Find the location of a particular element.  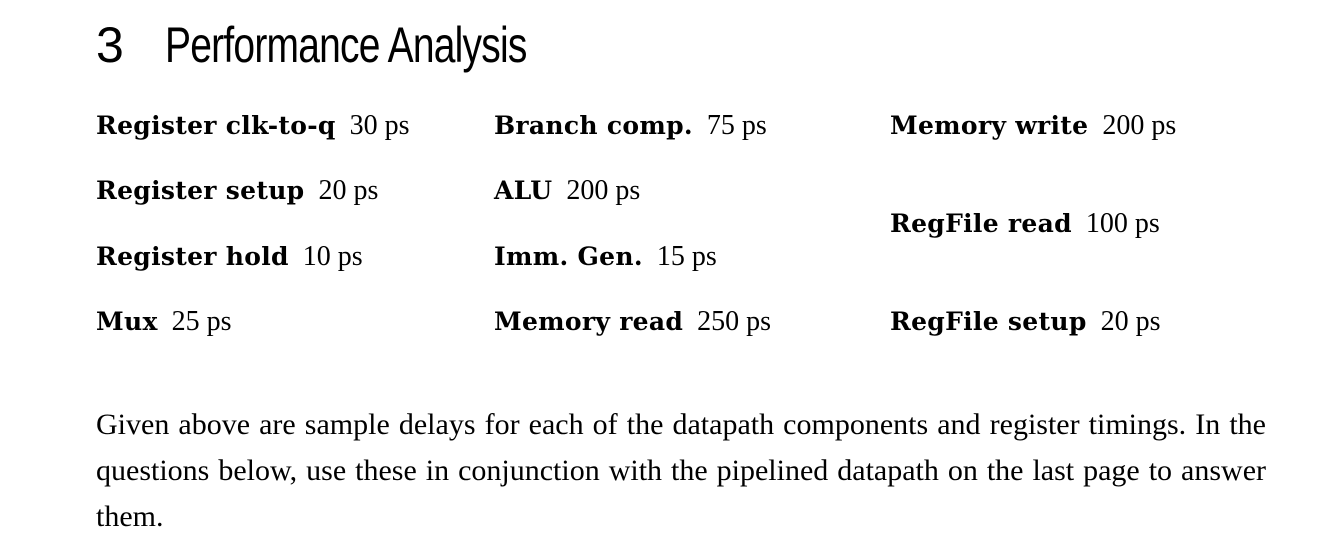

delay-memory-read: Memory read 250 ps is located at coordinates (632, 322).